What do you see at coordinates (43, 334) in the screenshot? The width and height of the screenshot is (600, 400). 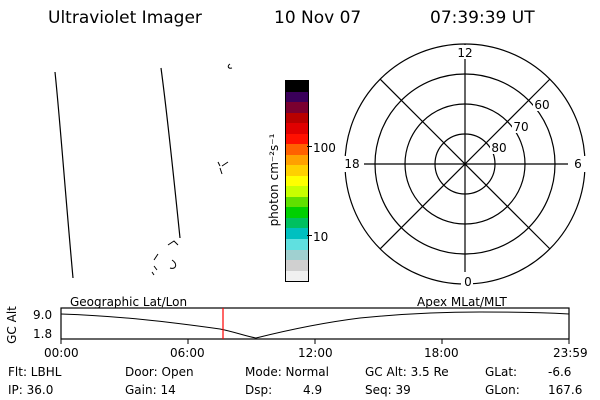 I see `y-tick-1-8: 1.8` at bounding box center [43, 334].